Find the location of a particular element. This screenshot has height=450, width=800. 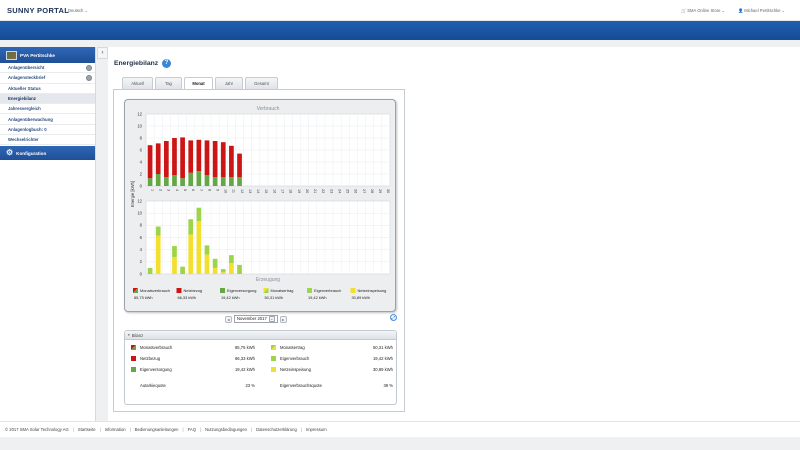

sidebar-item-anlagensteckbrief: Anlagensteckbrief is located at coordinates (47, 78).